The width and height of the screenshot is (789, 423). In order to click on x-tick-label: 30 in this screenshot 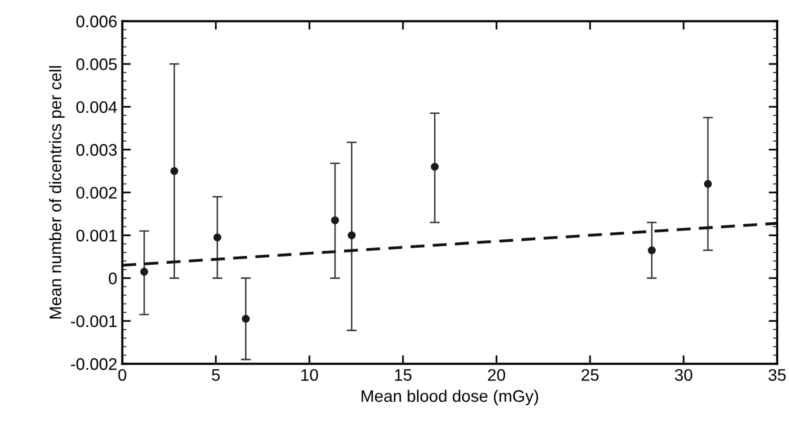, I will do `click(683, 375)`.